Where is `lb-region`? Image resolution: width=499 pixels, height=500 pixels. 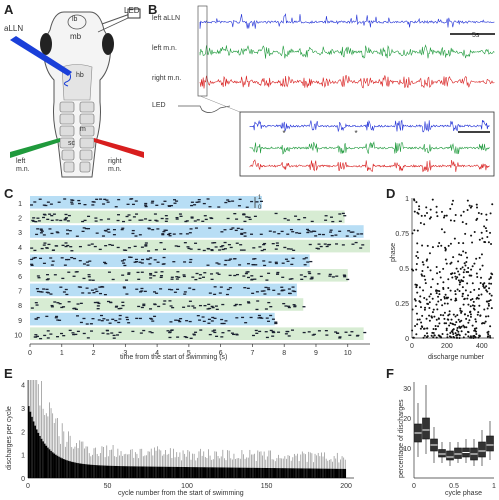 lb-region is located at coordinates (77, 22).